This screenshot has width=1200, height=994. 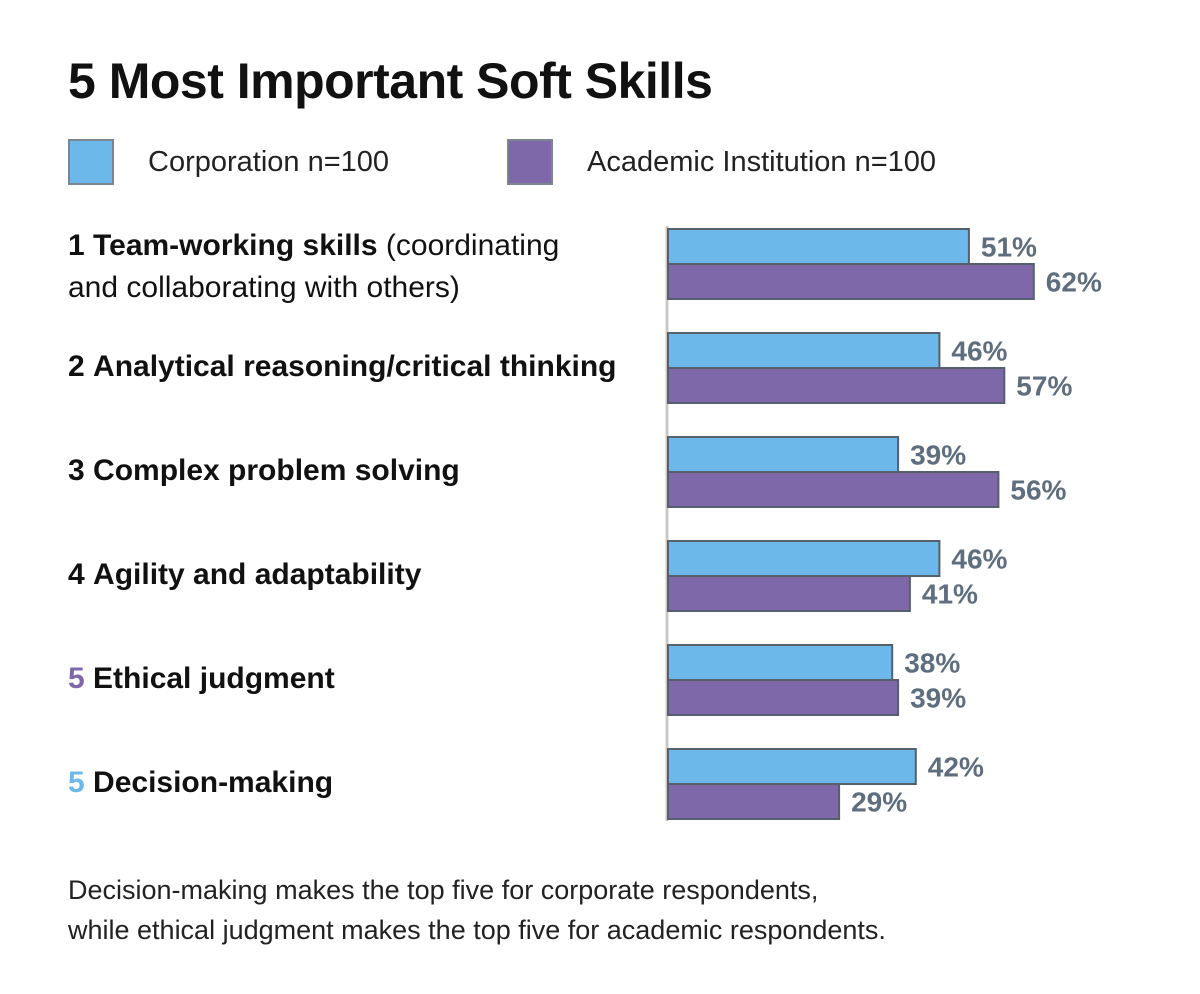 What do you see at coordinates (979, 351) in the screenshot?
I see `value-label-corporation-2: 46%` at bounding box center [979, 351].